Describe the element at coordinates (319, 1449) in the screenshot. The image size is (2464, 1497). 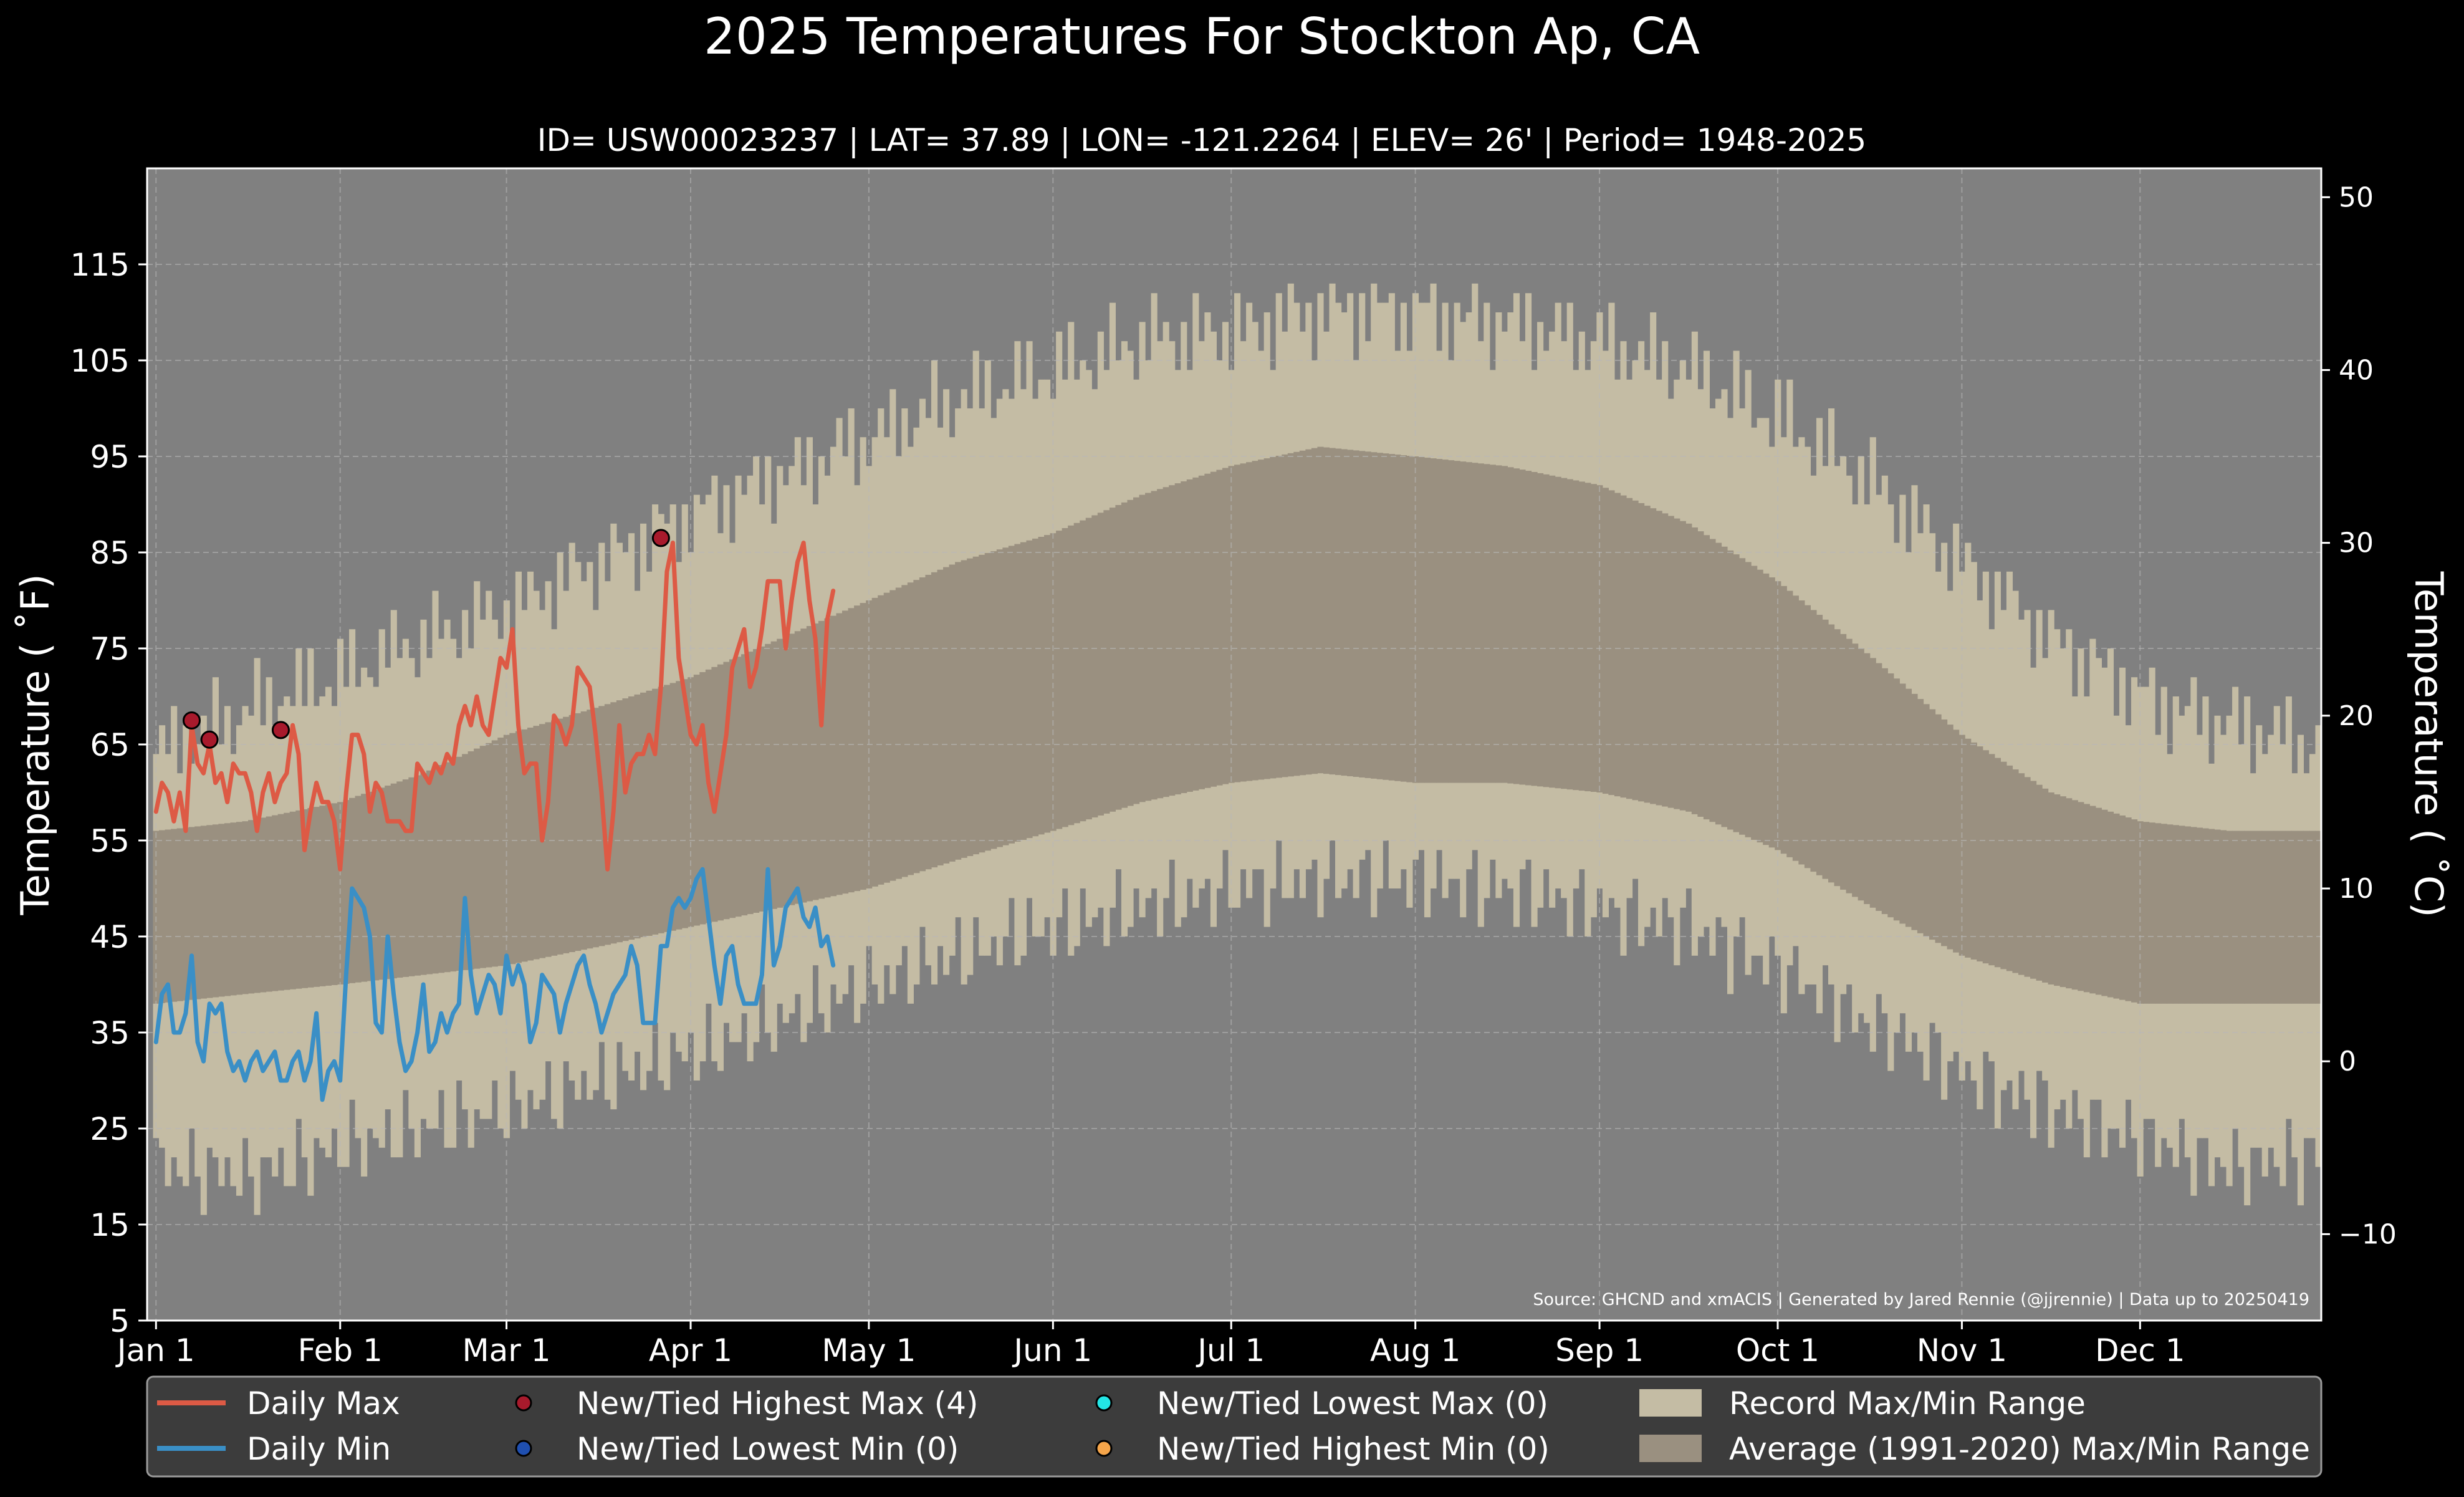
I see `legend-label: Daily Min` at that location.